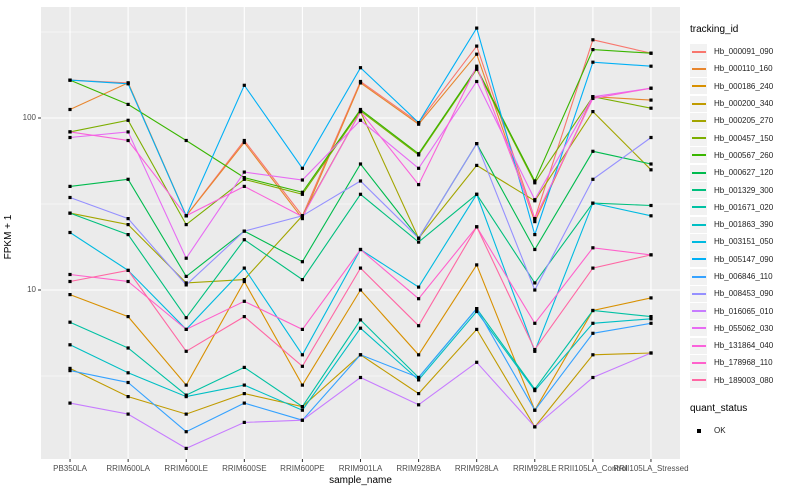  I want to click on legend-item-label: Hb_000110_160, so click(743, 69).